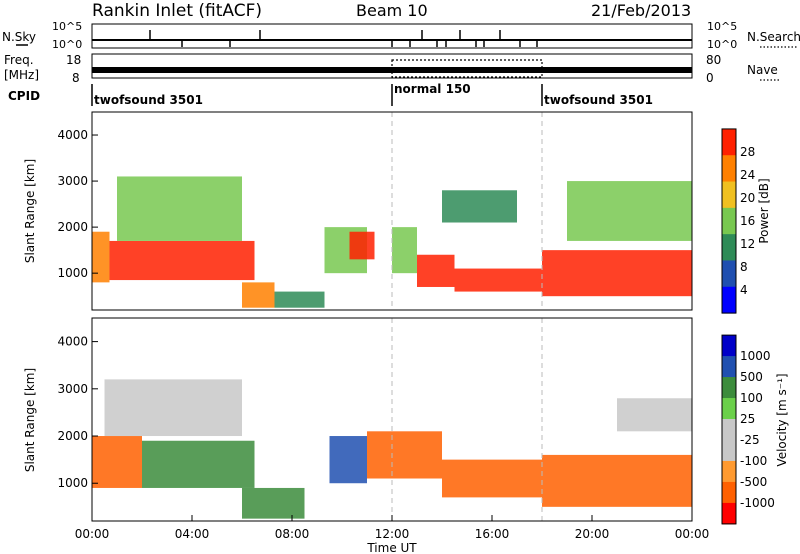 This screenshot has height=554, width=800. Describe the element at coordinates (392, 10) in the screenshot. I see `beam-title: Beam 10` at that location.